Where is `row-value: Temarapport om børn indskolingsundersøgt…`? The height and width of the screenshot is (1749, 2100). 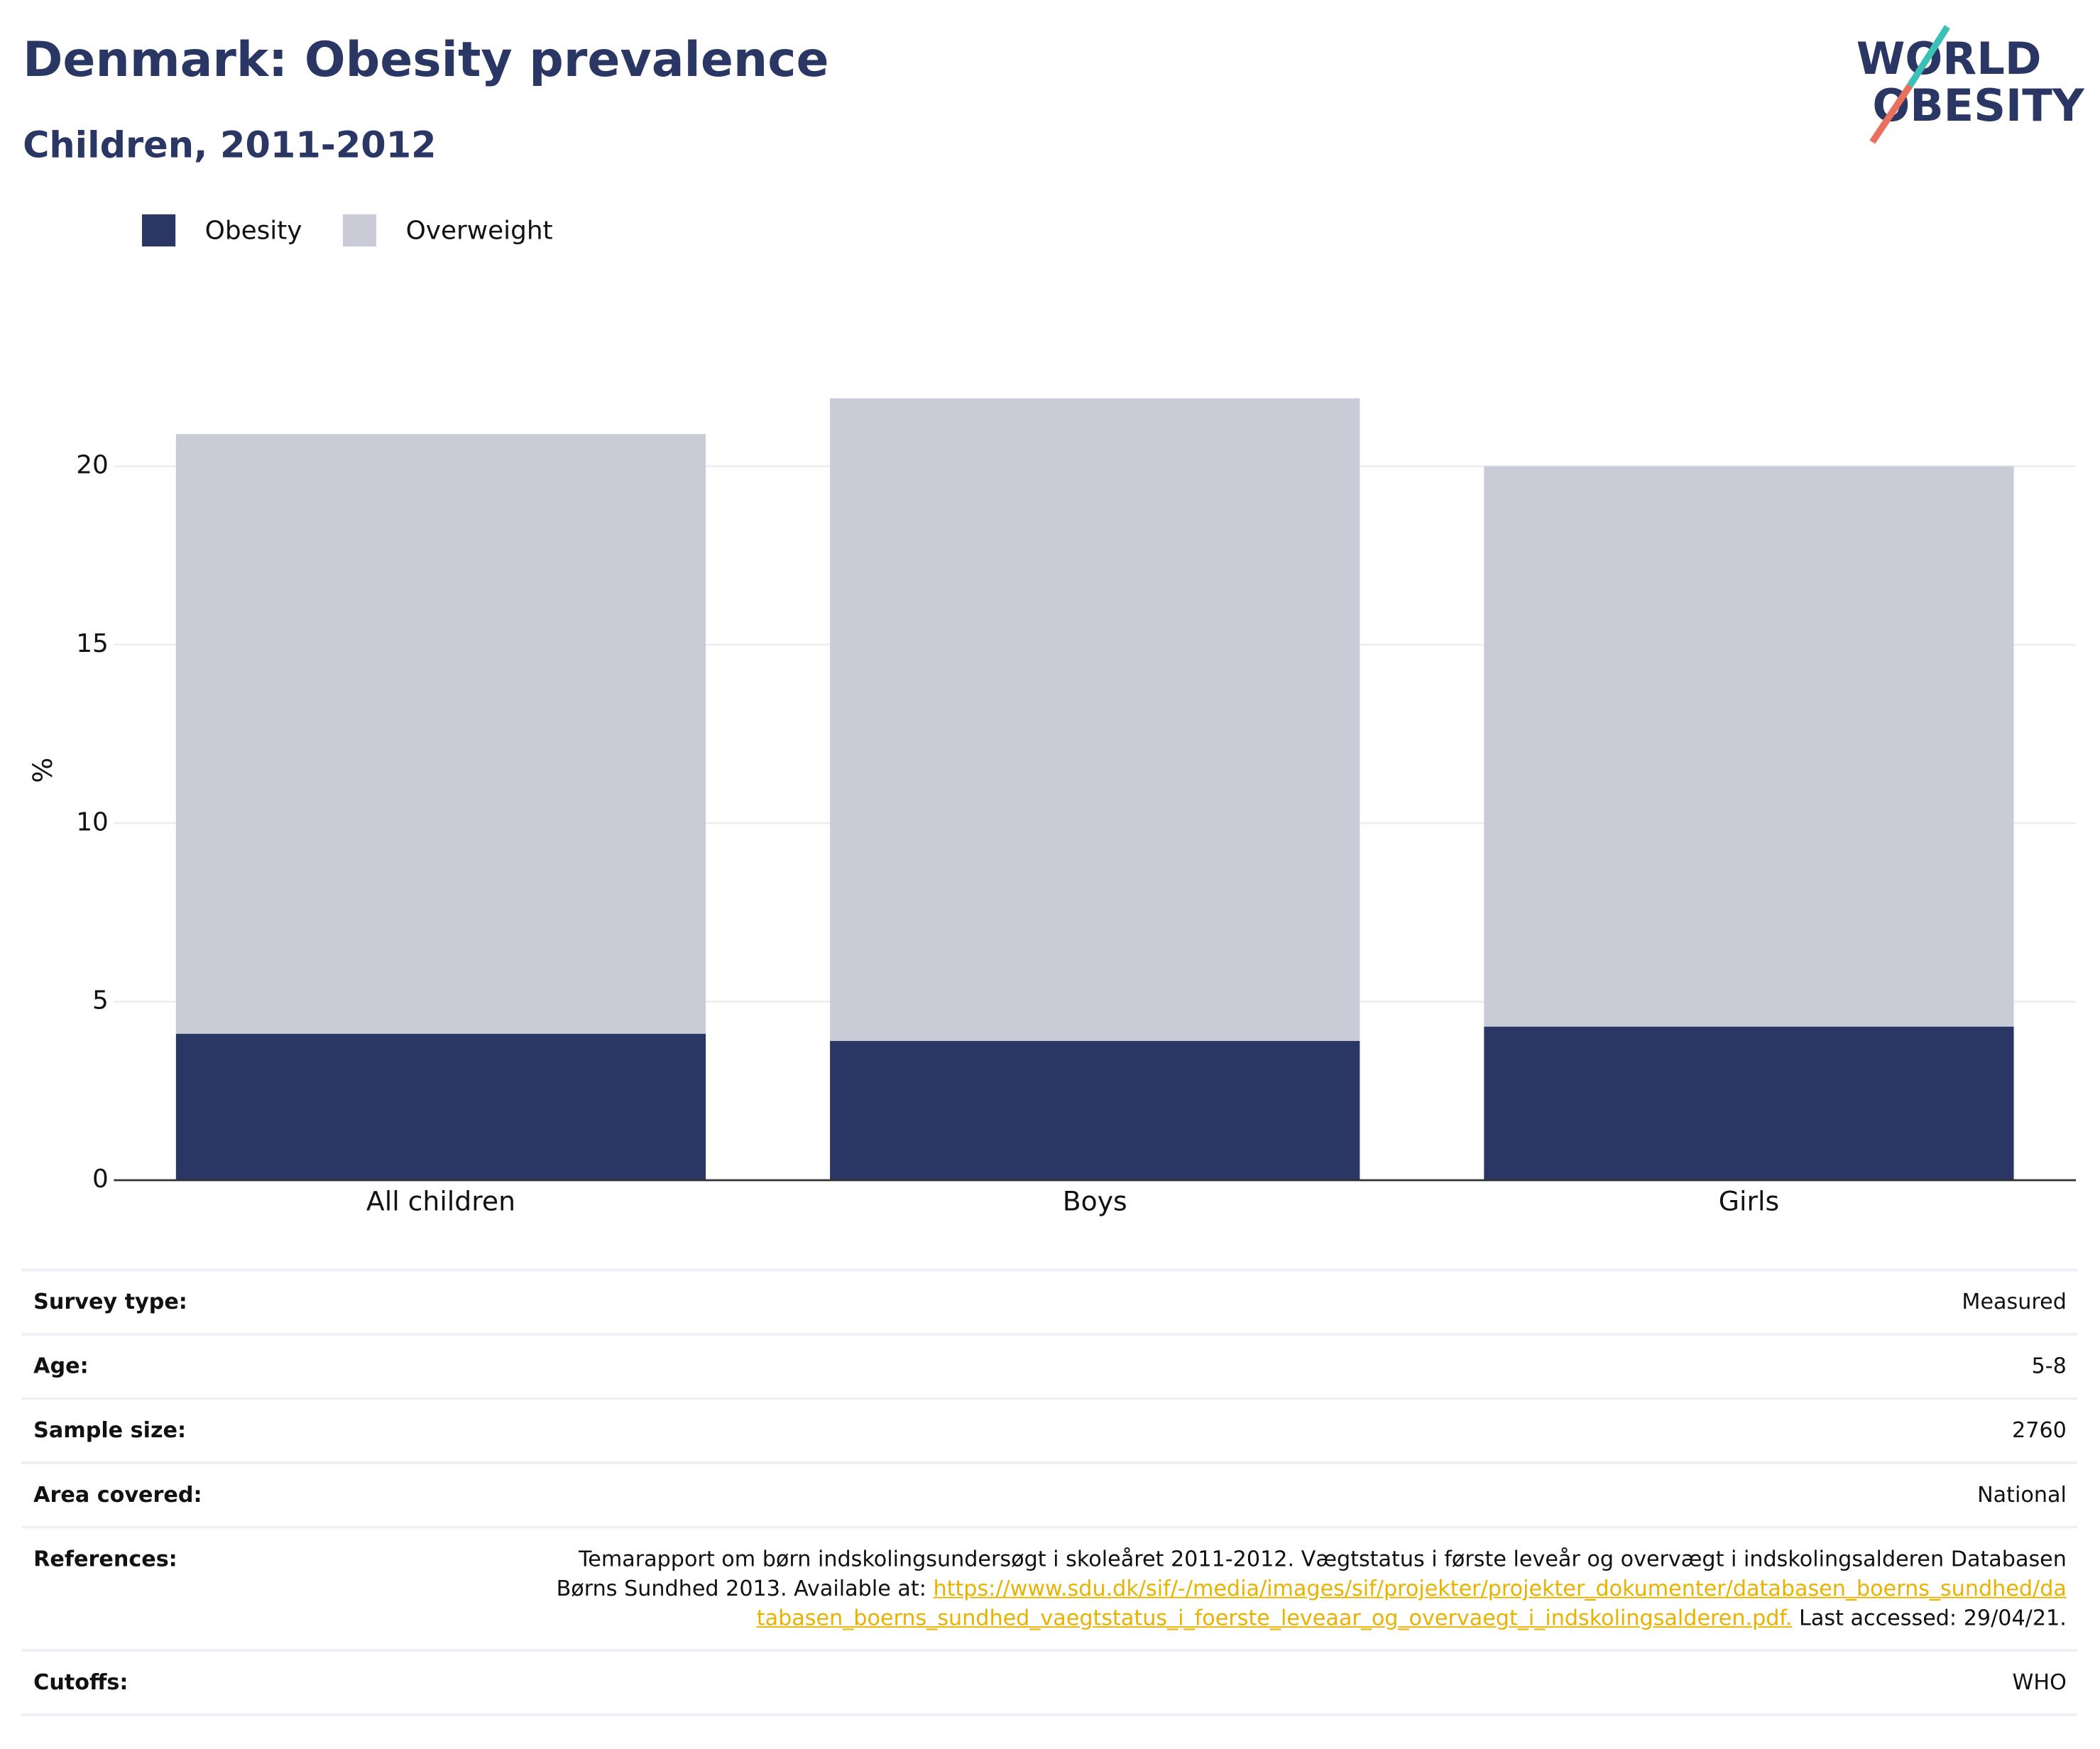 row-value: Temarapport om børn indskolingsundersøgt… is located at coordinates (1310, 1588).